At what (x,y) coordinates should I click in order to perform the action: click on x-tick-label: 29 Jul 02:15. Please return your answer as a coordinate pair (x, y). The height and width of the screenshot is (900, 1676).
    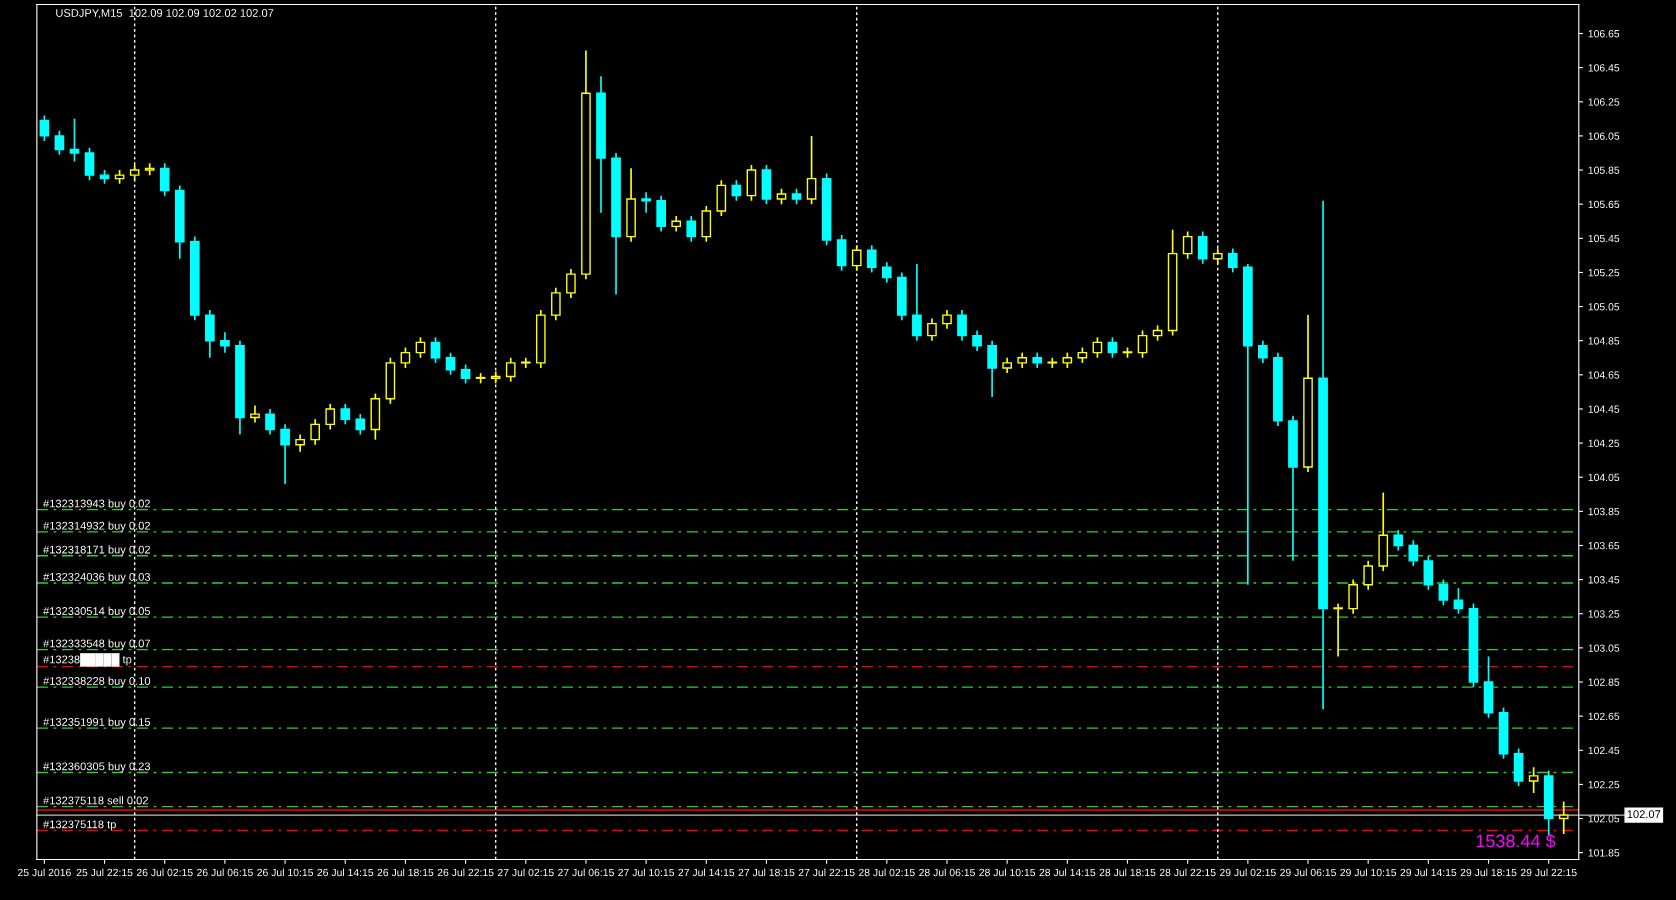
    Looking at the image, I should click on (1247, 872).